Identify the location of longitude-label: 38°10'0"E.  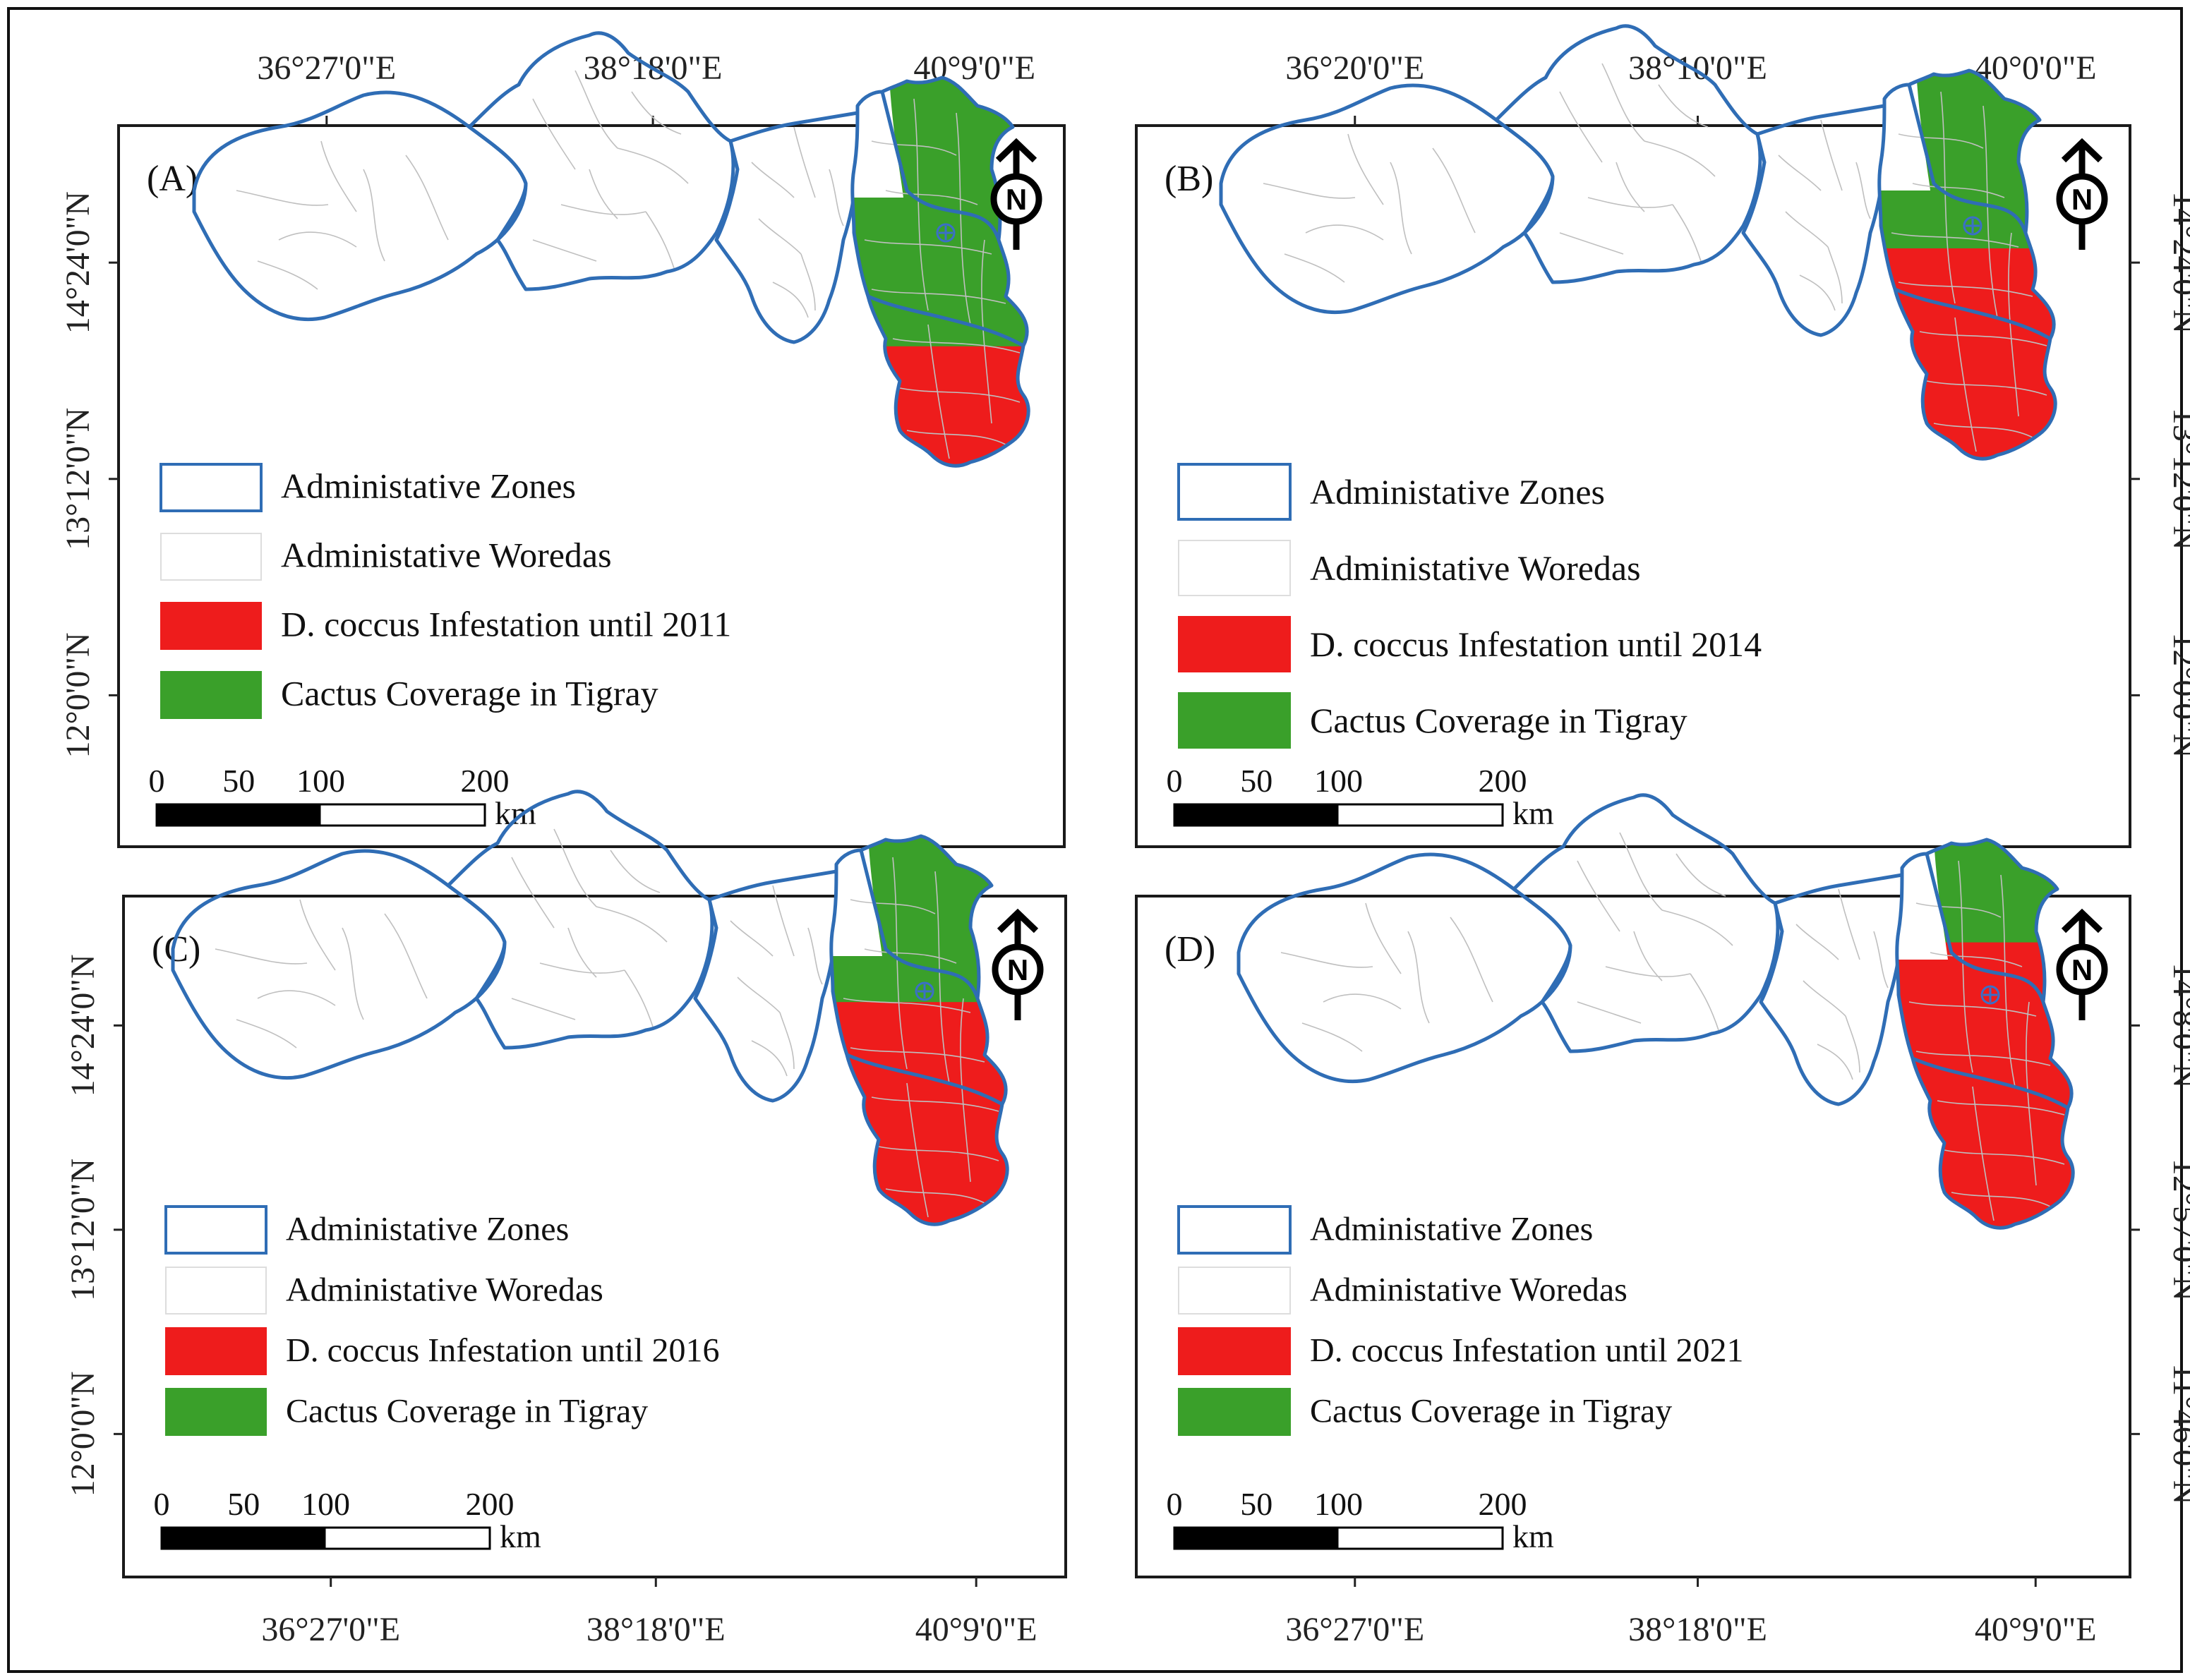
(1698, 68).